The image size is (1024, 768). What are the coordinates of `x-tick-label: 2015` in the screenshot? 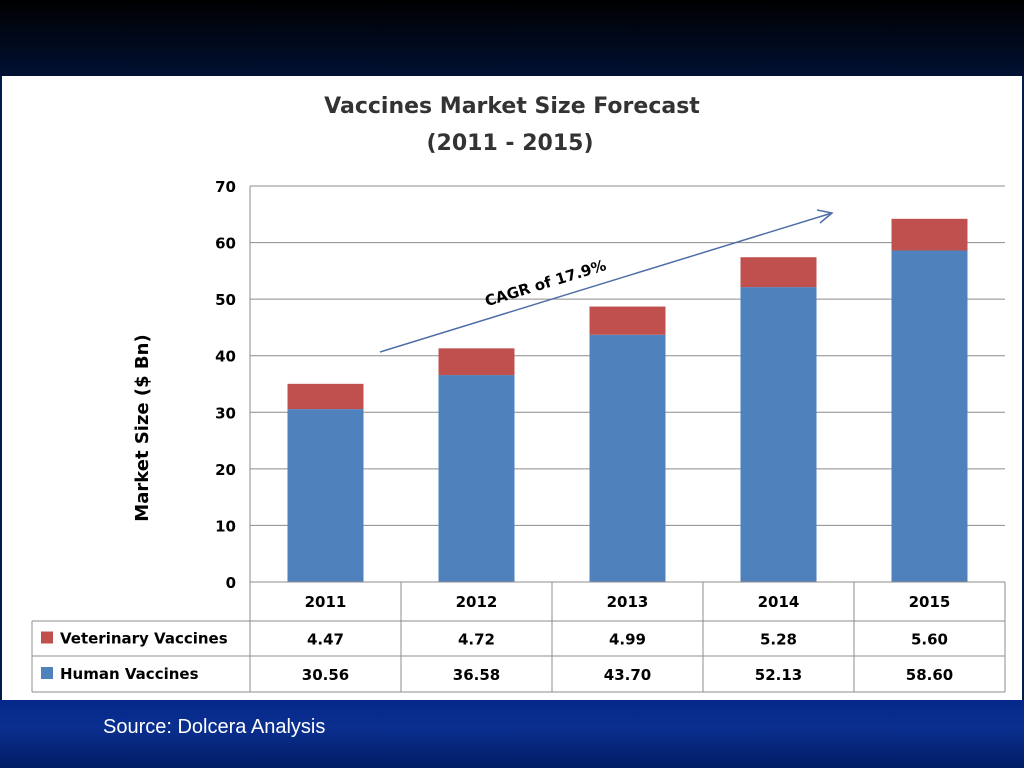 It's located at (930, 602).